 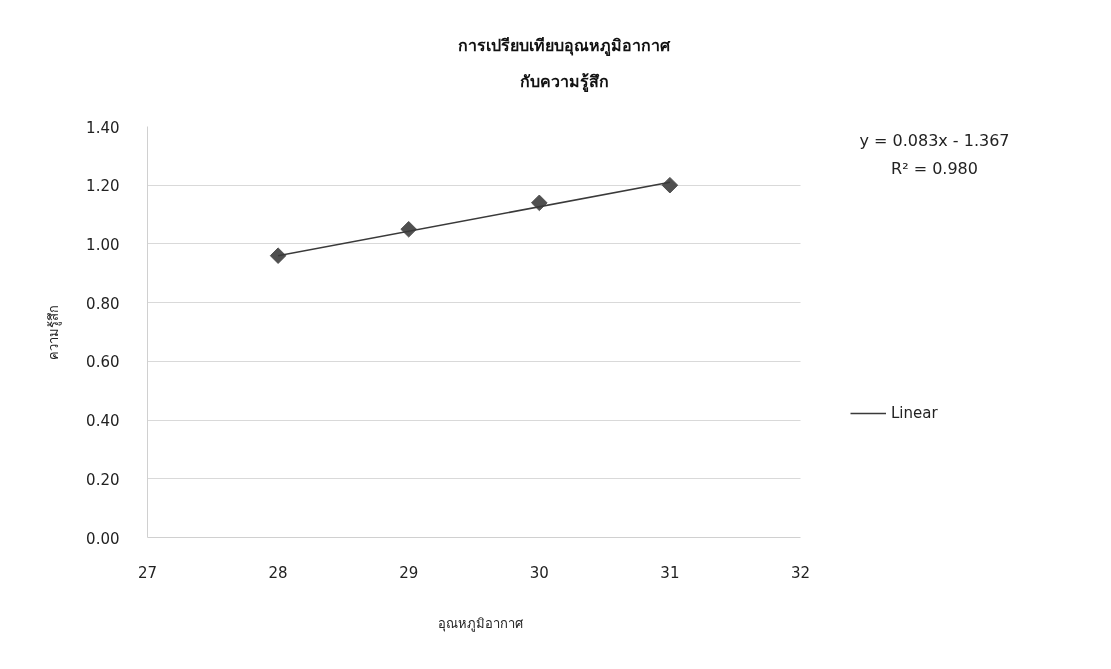 What do you see at coordinates (278, 572) in the screenshot?
I see `x-tick-label: 28` at bounding box center [278, 572].